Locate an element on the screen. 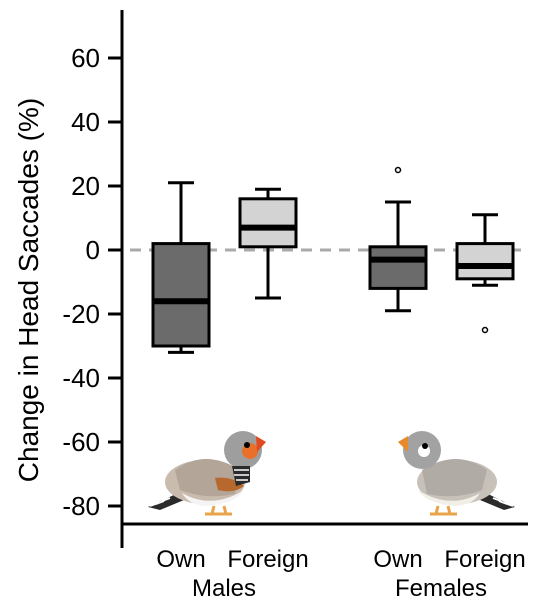  group-label-males: Males is located at coordinates (224, 588).